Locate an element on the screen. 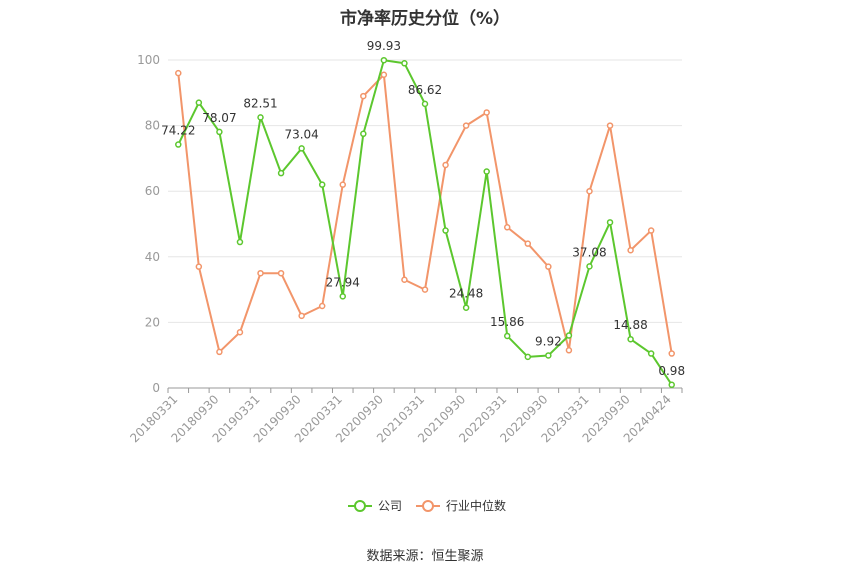 The image size is (850, 575). legend: 公司 行业中位数 is located at coordinates (427, 505).